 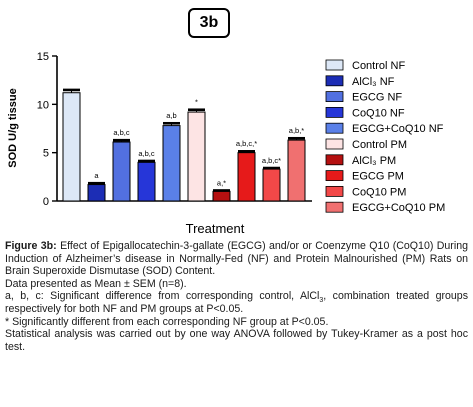 What do you see at coordinates (13, 127) in the screenshot?
I see `y-axis-label: SOD U/g tissue` at bounding box center [13, 127].